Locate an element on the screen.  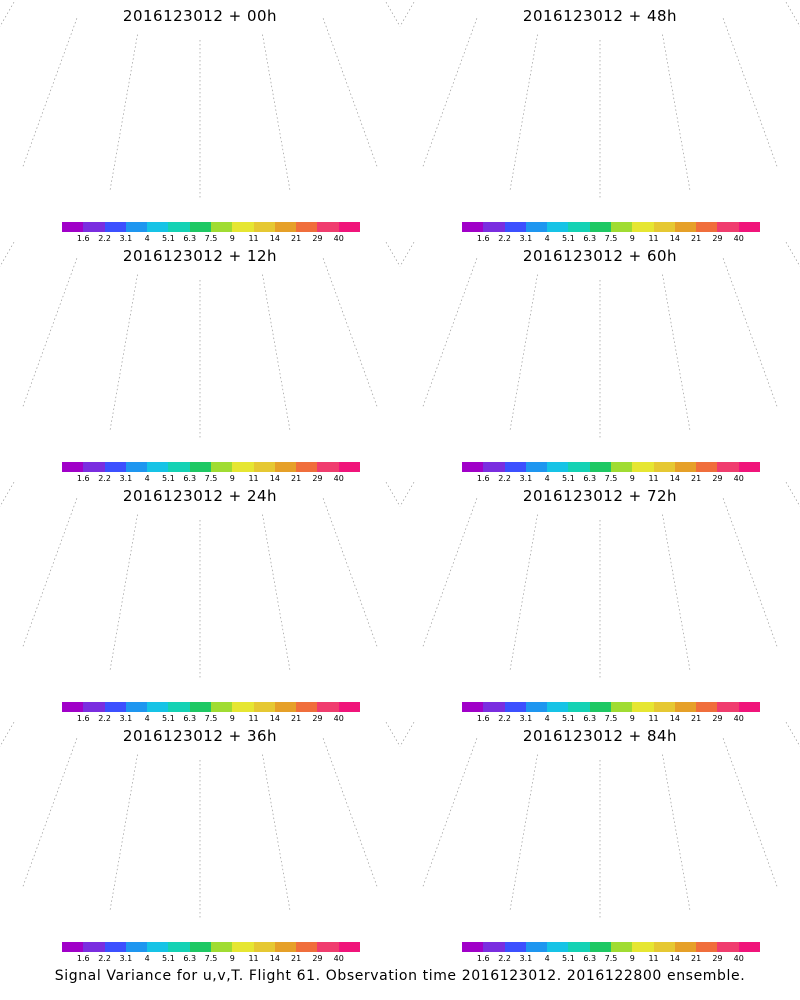
panel-title: 2016123012 + 48h is located at coordinates (600, 16).